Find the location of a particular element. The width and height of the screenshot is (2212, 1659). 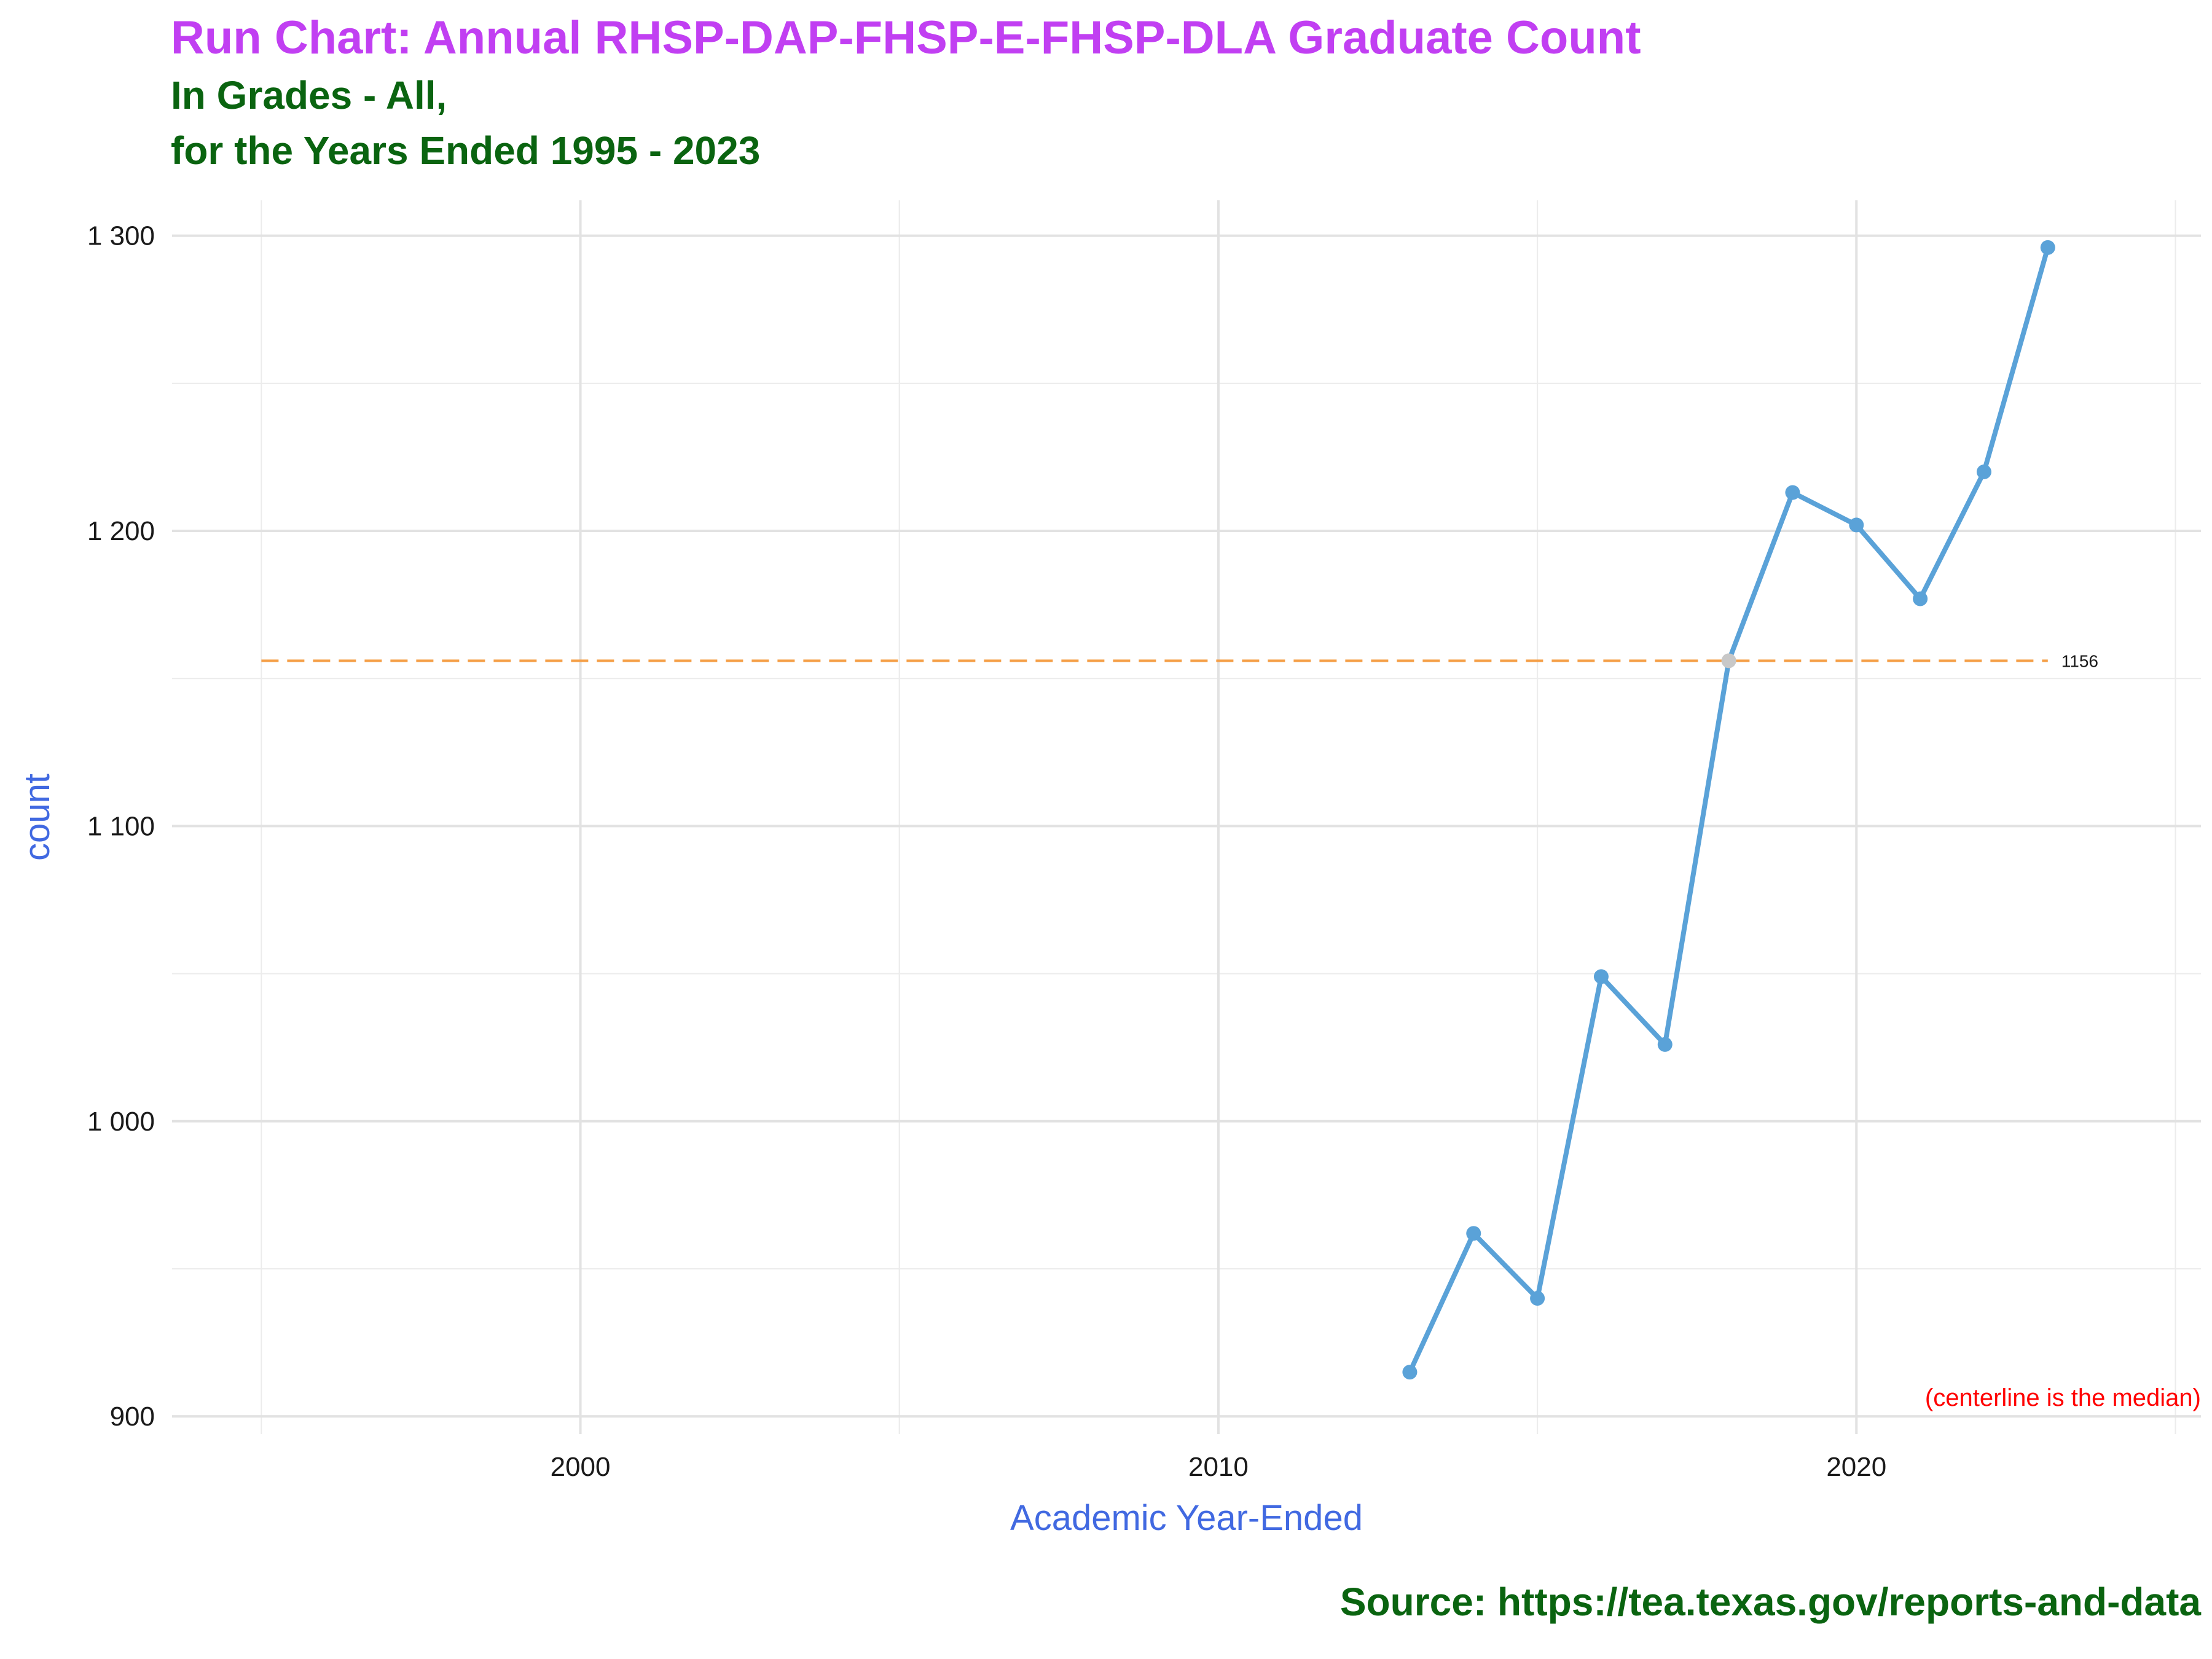

chart-subtitle-line2: for the Years Ended 1995 - 2023 is located at coordinates (466, 150).